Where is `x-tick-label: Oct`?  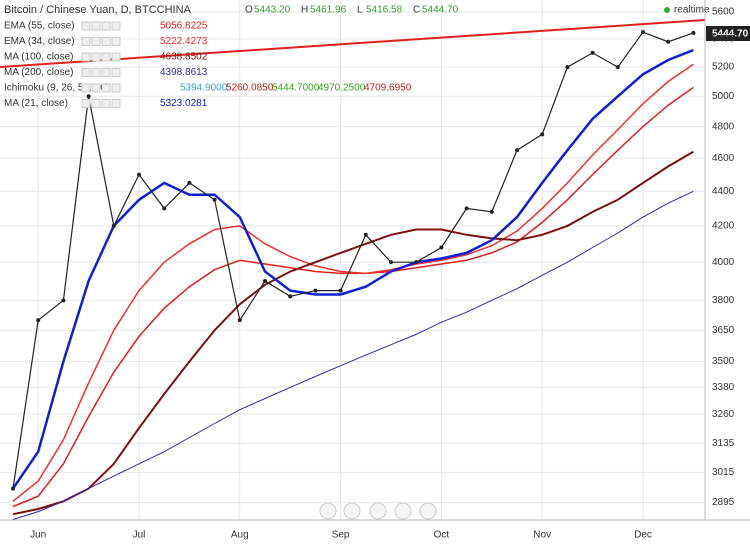
x-tick-label: Oct is located at coordinates (442, 535).